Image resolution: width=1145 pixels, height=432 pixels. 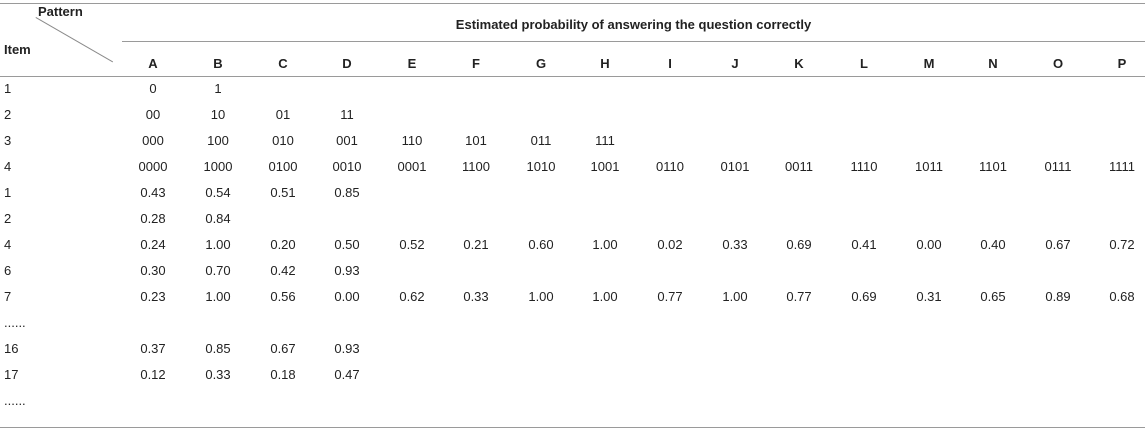 What do you see at coordinates (572, 221) in the screenshot?
I see `table-row: 2 0.28 0.84` at bounding box center [572, 221].